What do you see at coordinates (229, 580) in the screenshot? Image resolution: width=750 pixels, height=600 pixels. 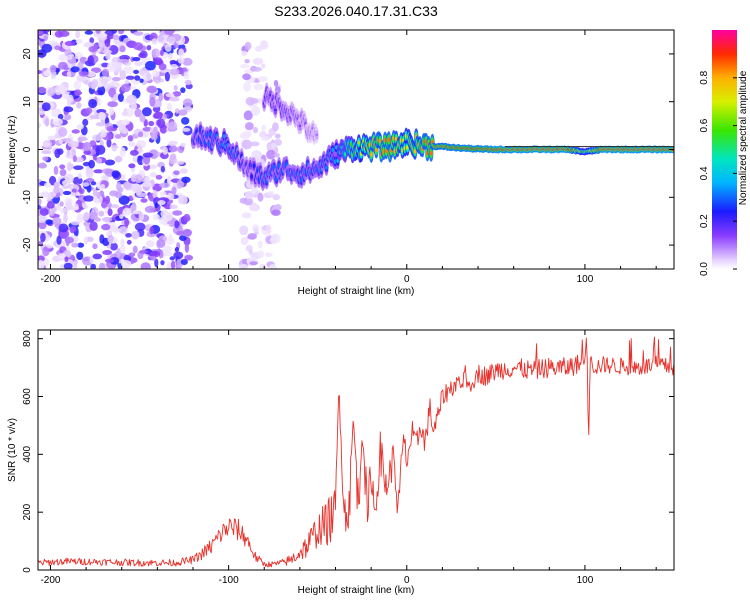 I see `snr-x-tick-label: -100` at bounding box center [229, 580].